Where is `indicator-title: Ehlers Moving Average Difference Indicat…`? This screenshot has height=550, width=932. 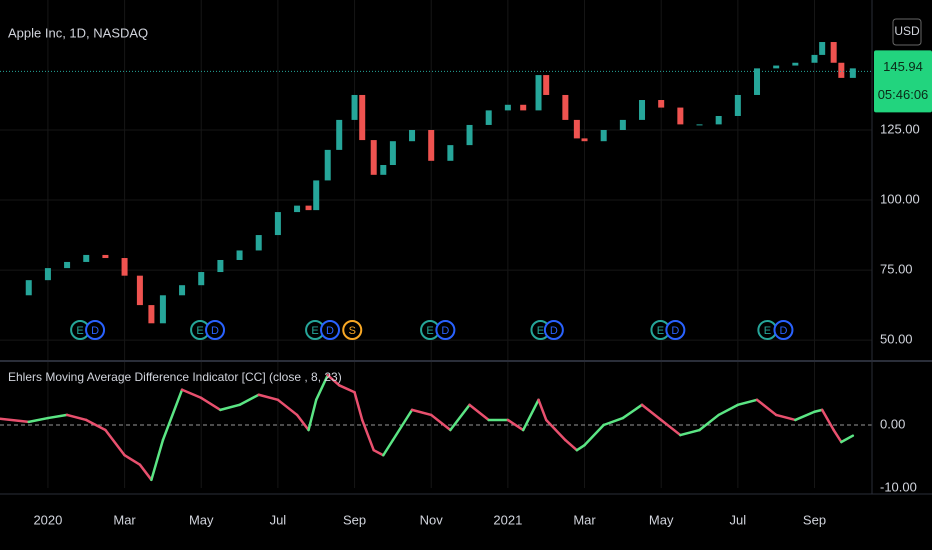 indicator-title: Ehlers Moving Average Difference Indicat… is located at coordinates (175, 377).